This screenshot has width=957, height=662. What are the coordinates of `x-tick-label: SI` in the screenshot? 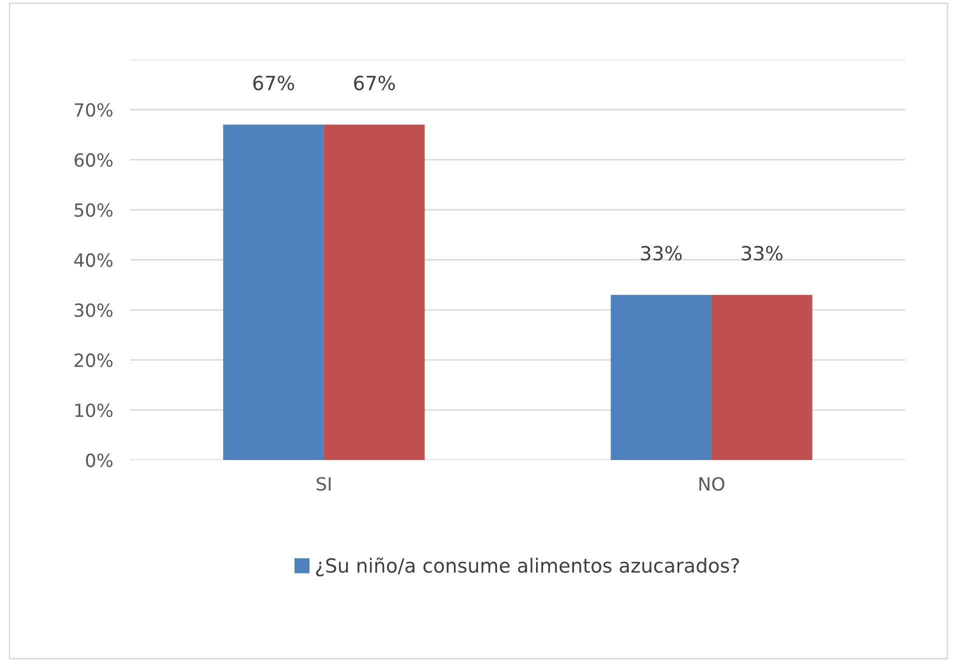 It's located at (323, 484).